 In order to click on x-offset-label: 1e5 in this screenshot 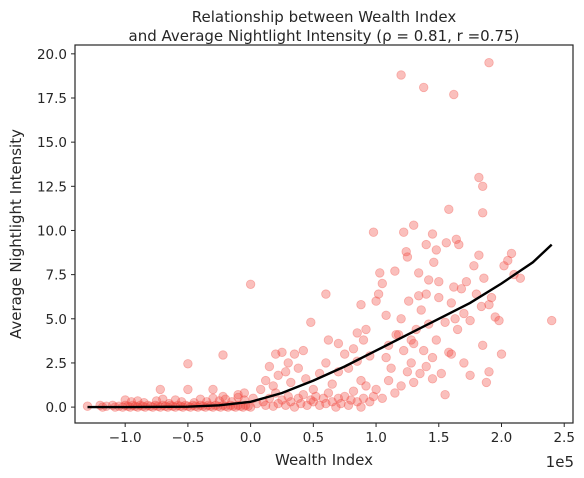, I will do `click(560, 462)`.